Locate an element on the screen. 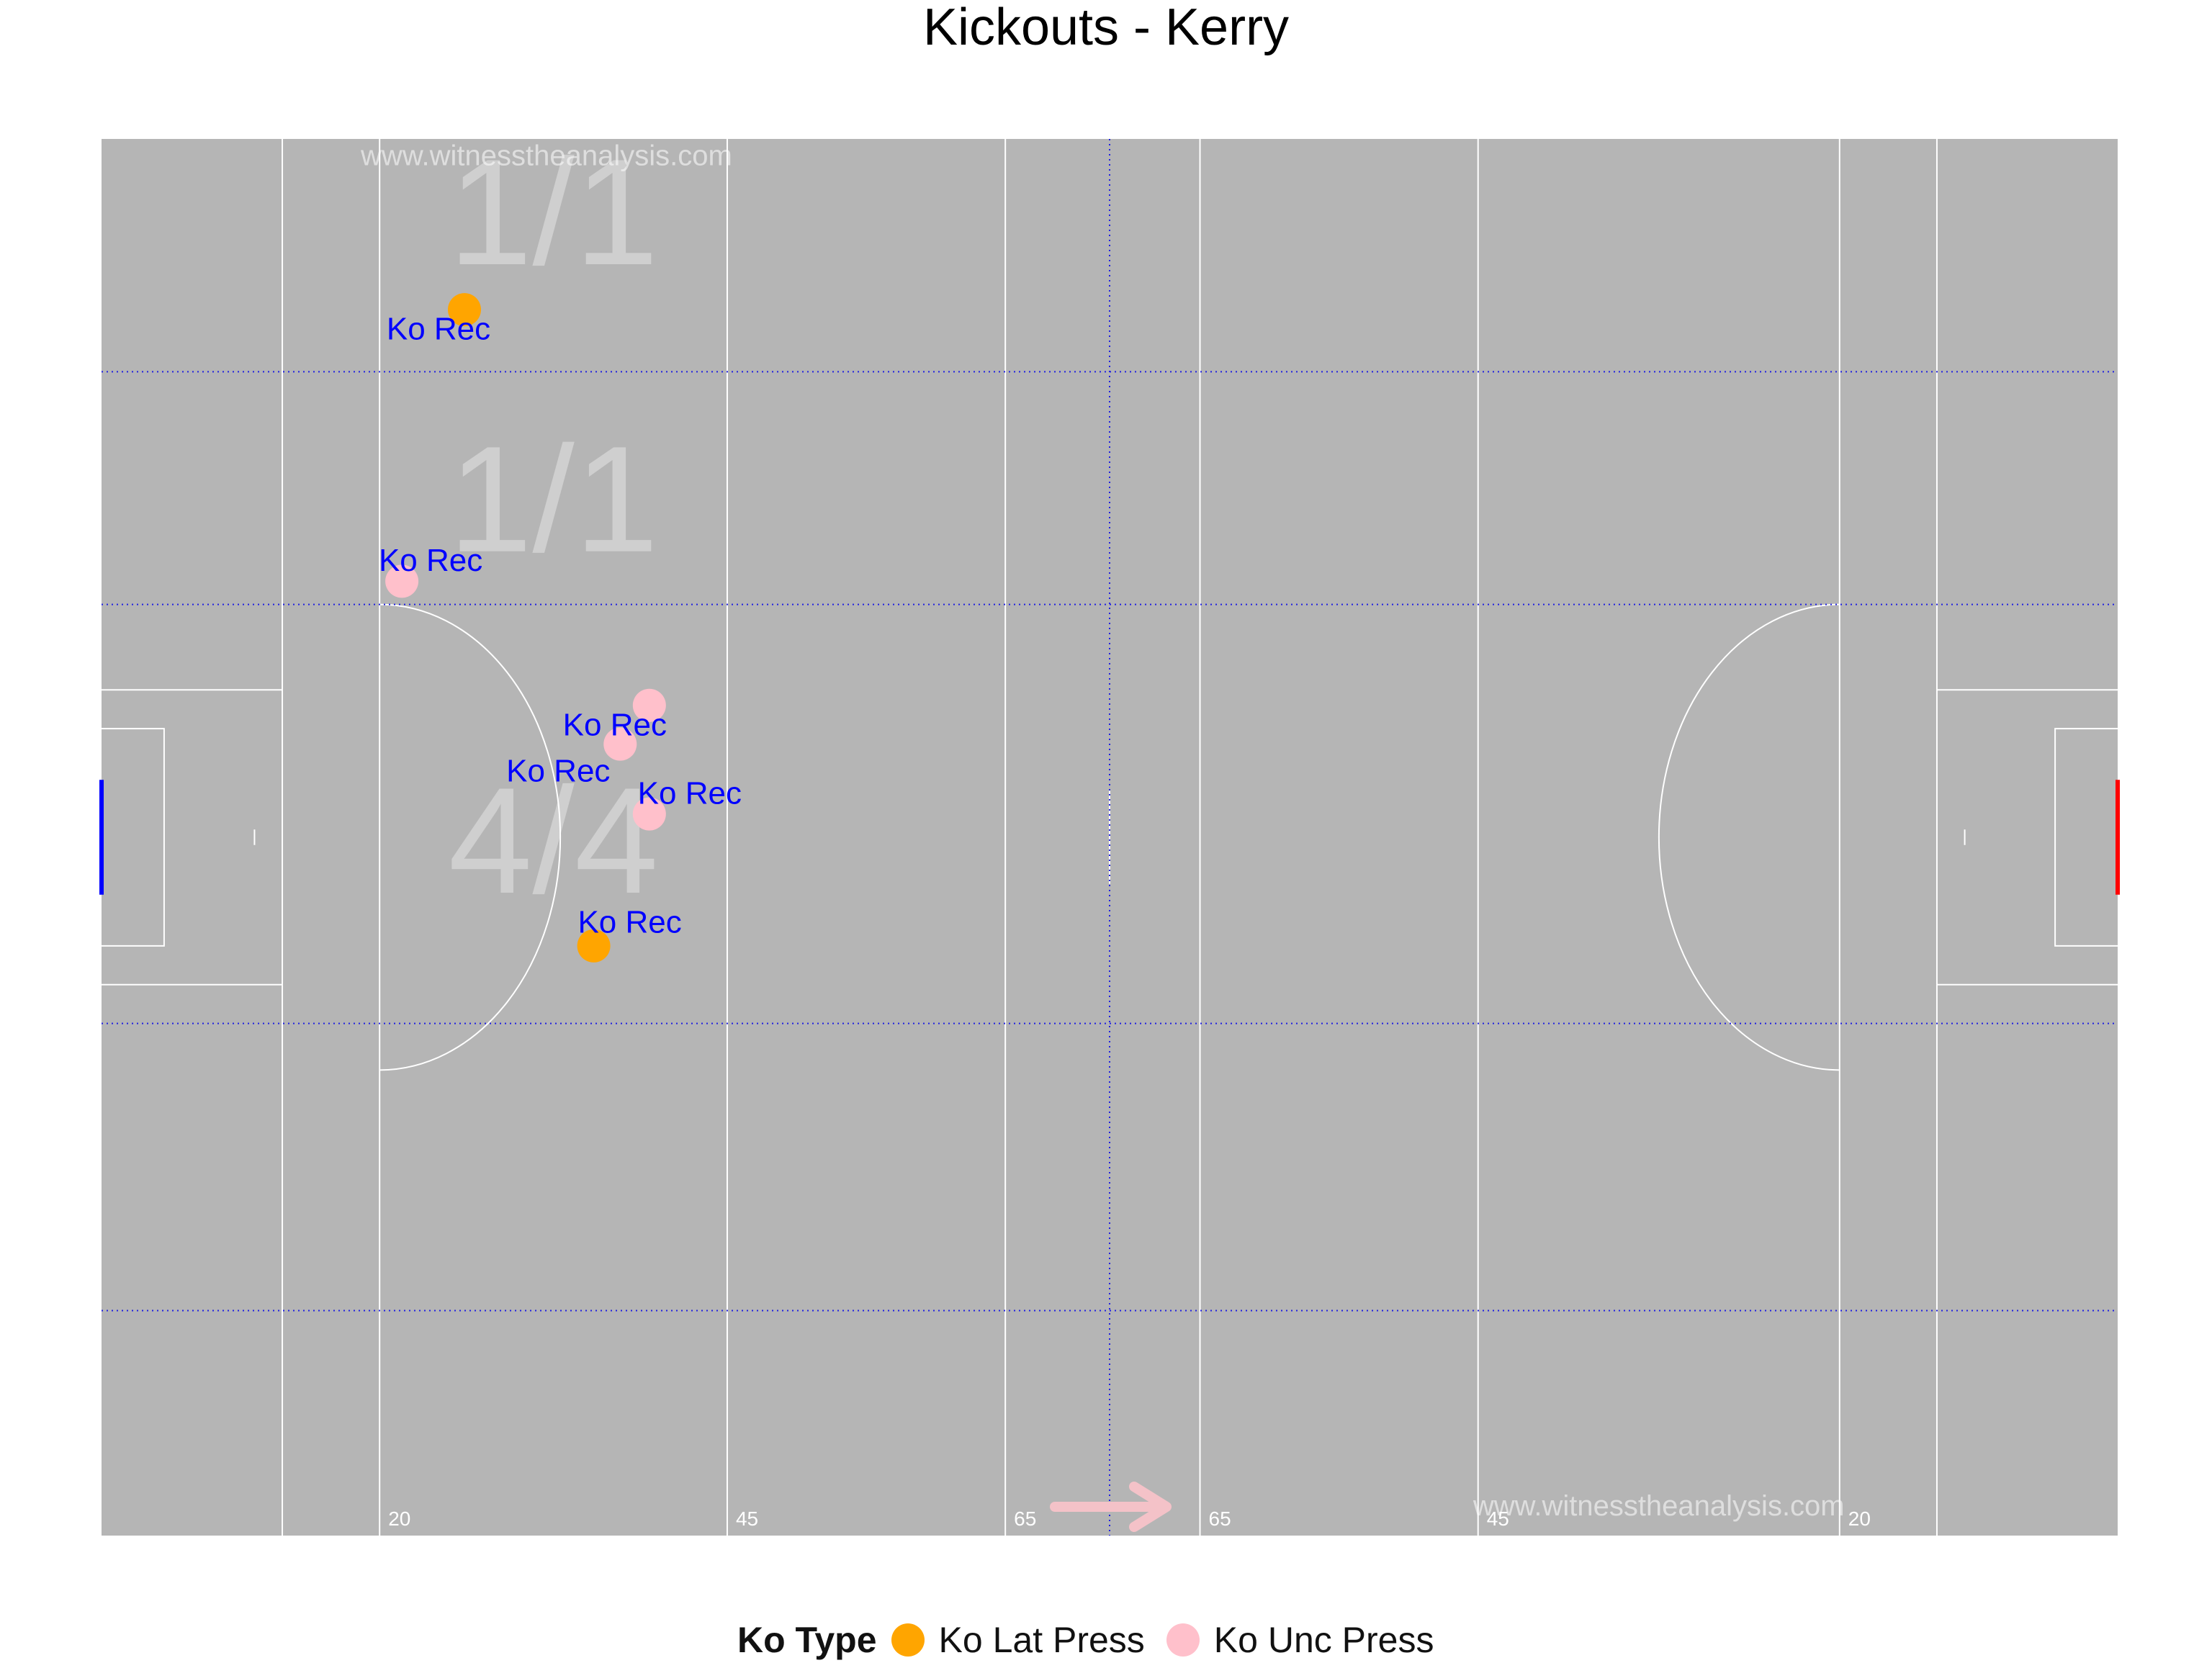 This screenshot has height=1663, width=2212. legend-title: Ko Type is located at coordinates (807, 1640).